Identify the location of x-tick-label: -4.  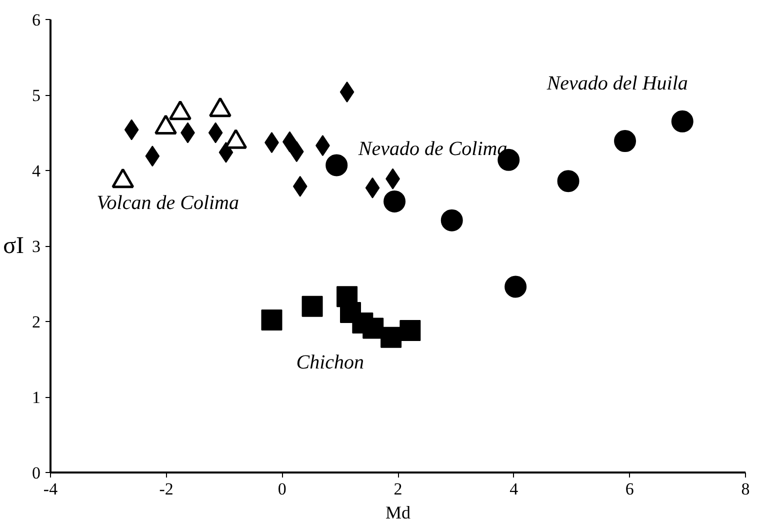
(50, 489).